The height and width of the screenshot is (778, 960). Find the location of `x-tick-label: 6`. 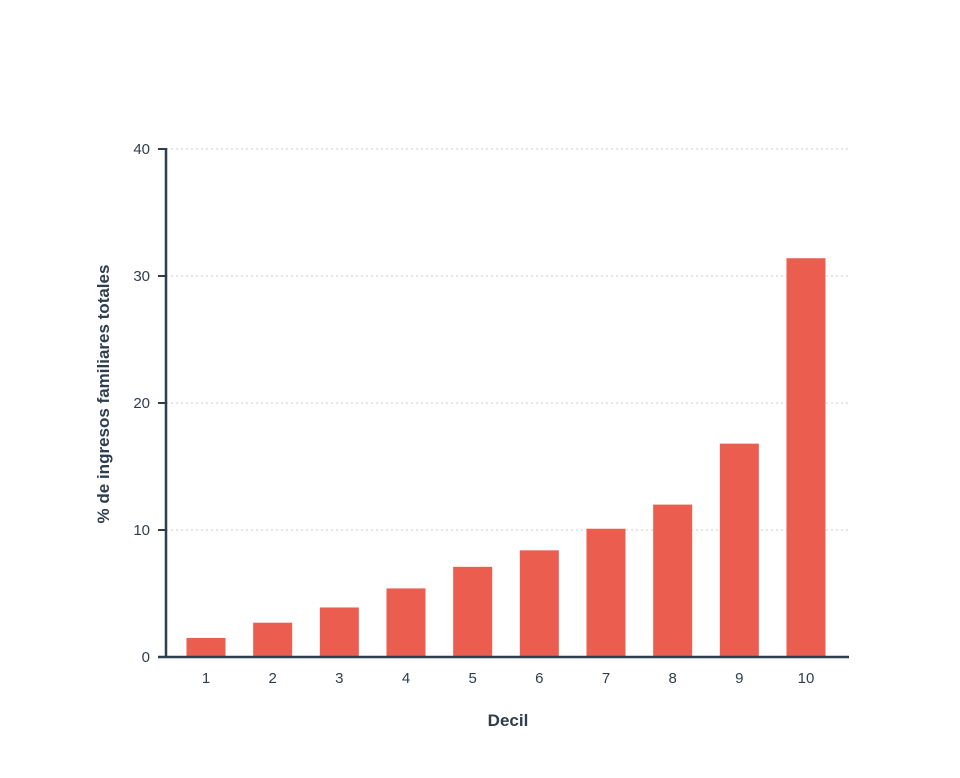

x-tick-label: 6 is located at coordinates (539, 678).